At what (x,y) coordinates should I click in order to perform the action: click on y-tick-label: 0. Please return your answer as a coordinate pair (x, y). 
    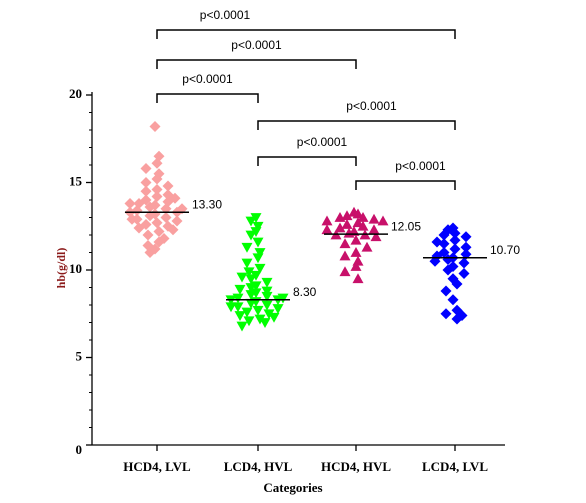
    Looking at the image, I should click on (79, 449).